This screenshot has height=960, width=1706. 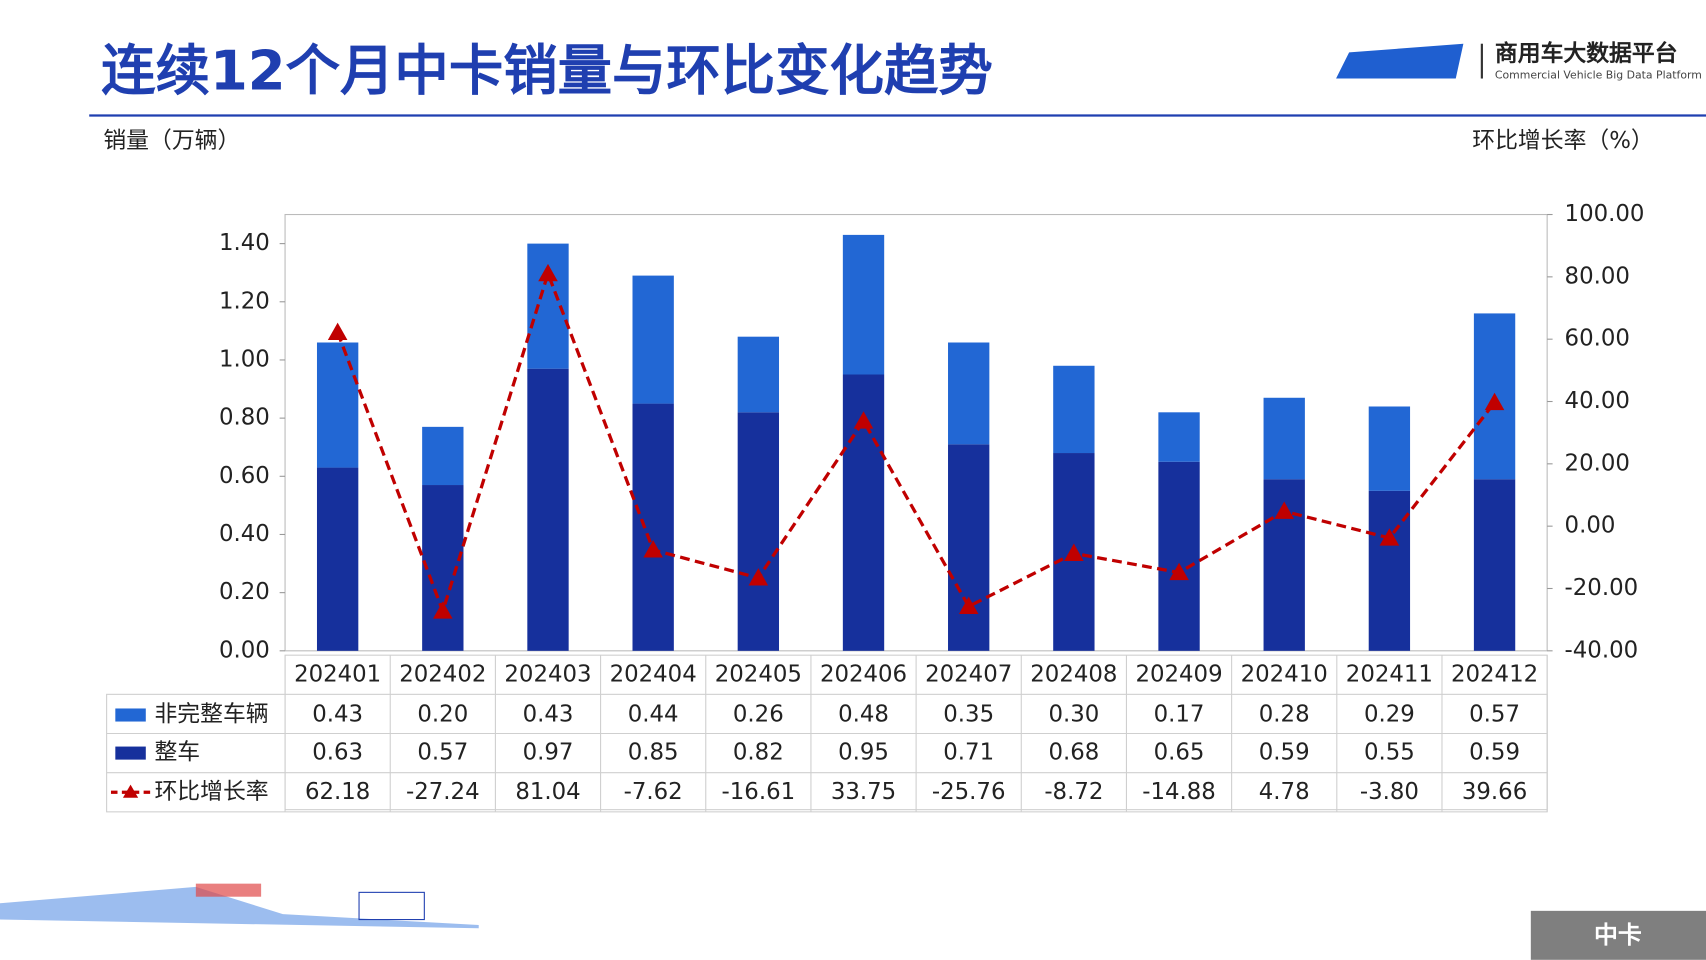 I want to click on x-tick-label: 202411, so click(x=1389, y=674).